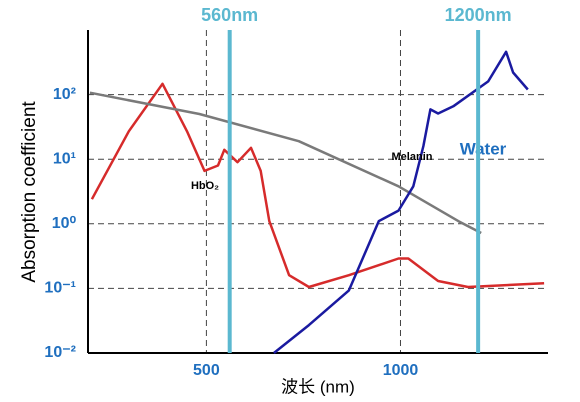 This screenshot has height=402, width=580. What do you see at coordinates (401, 370) in the screenshot?
I see `x-tick-label: 1000` at bounding box center [401, 370].